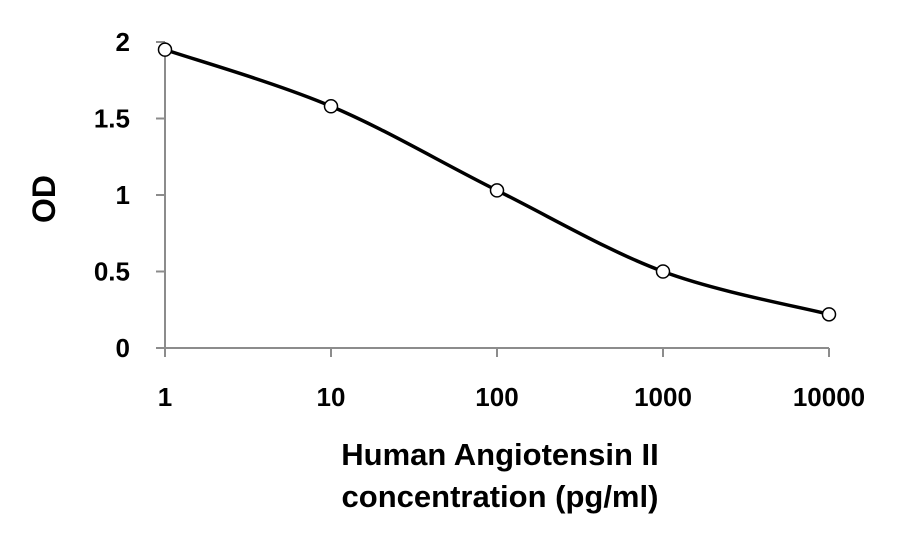 The width and height of the screenshot is (918, 541). I want to click on y-tick-label: 0, so click(123, 348).